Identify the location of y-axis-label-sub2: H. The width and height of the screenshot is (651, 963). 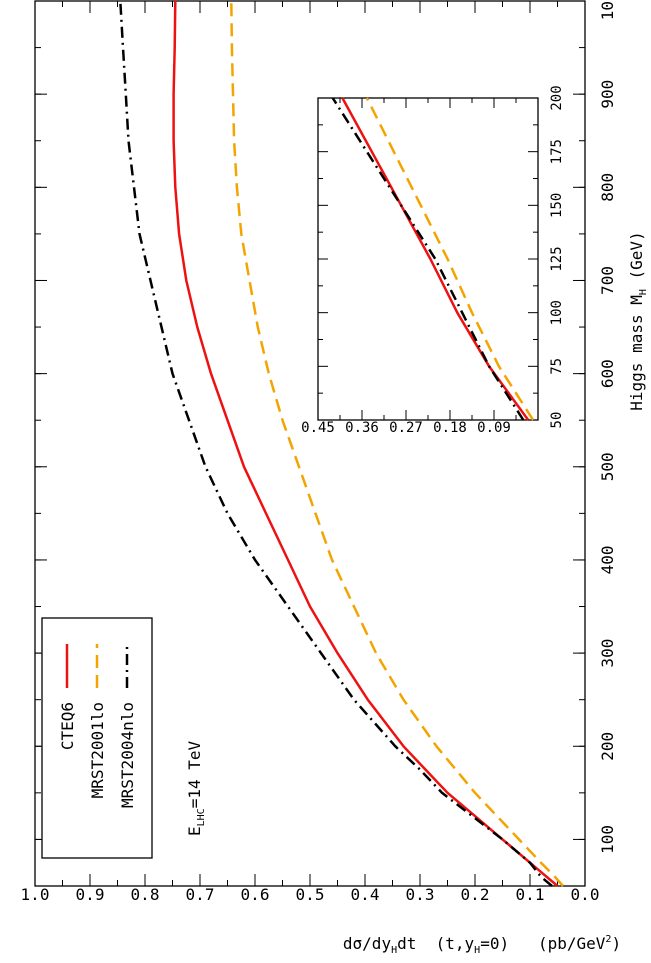
(477, 950).